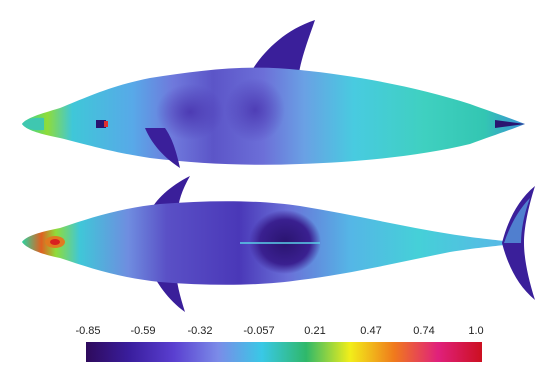  What do you see at coordinates (285, 242) in the screenshot?
I see `top-low-pressure-core` at bounding box center [285, 242].